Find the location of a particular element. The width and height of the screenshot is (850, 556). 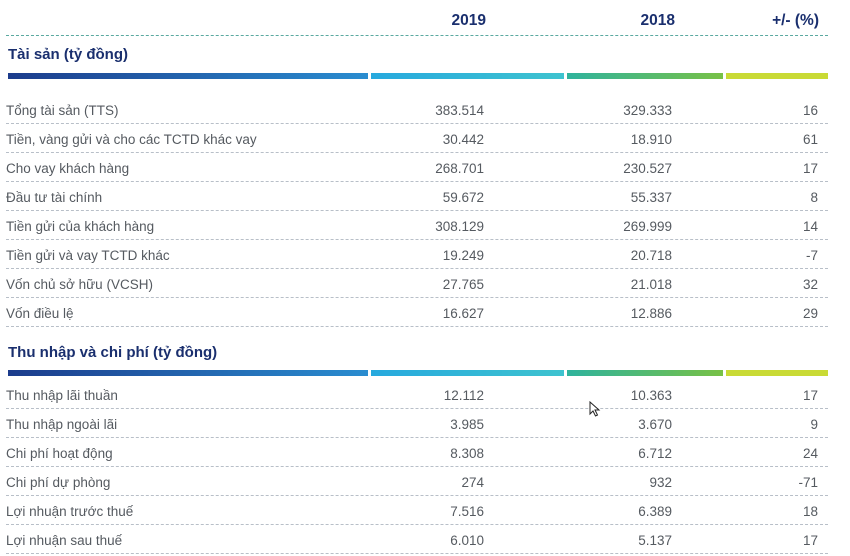

mouse-pointer-icon is located at coordinates (595, 409).